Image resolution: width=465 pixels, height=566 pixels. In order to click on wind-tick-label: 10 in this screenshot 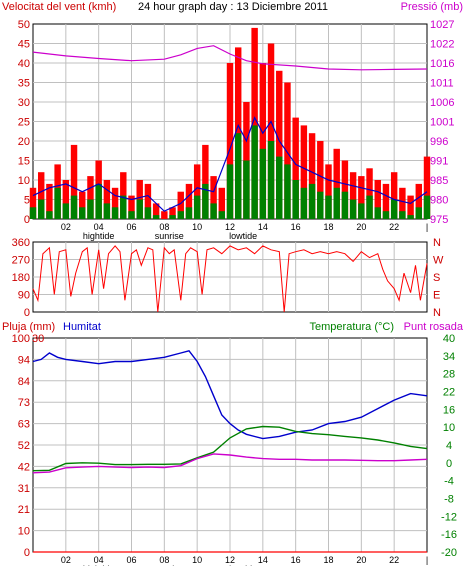, I will do `click(24, 181)`.